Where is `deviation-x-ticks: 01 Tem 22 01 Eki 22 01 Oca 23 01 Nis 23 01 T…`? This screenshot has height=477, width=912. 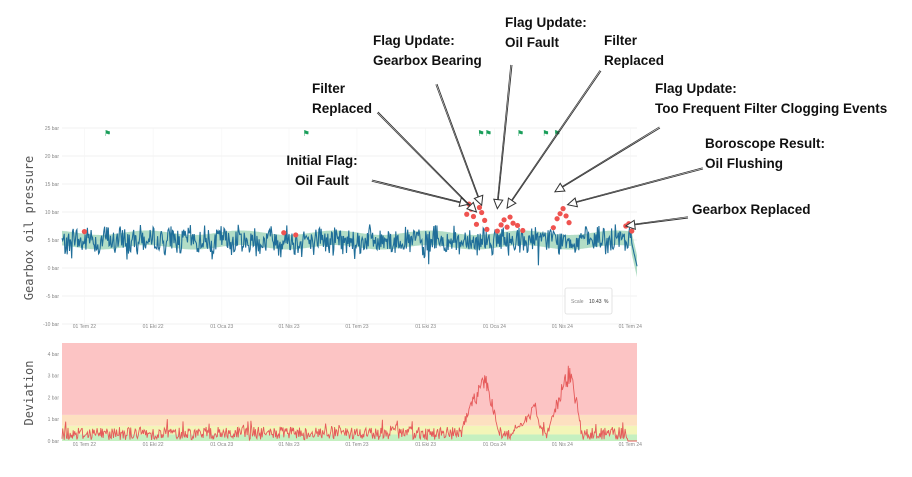
deviation-x-ticks: 01 Tem 22 01 Eki 22 01 Oca 23 01 Nis 23 01 T… is located at coordinates (357, 445).